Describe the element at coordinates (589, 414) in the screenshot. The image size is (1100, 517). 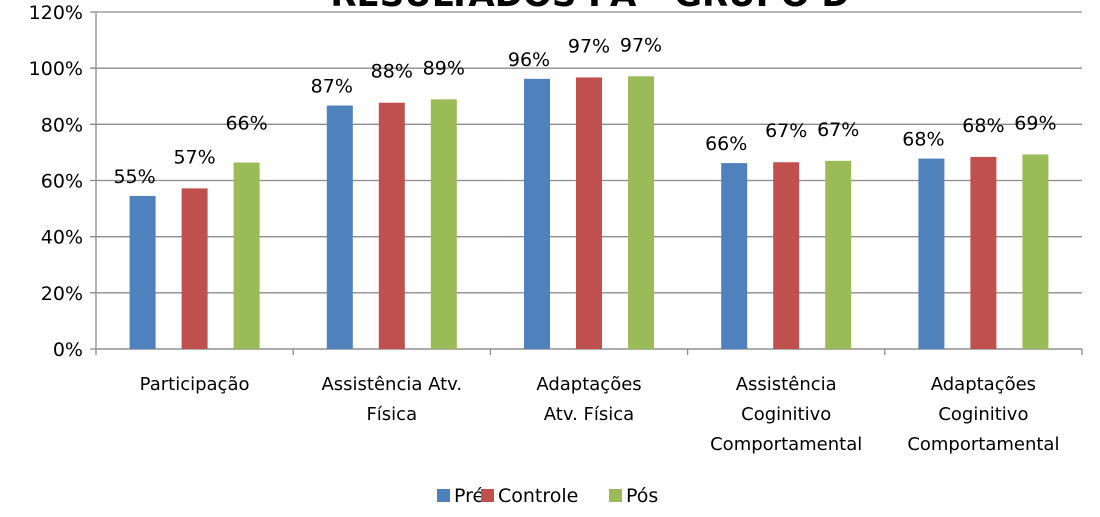
I see `x-category-label: Atv. Física` at that location.